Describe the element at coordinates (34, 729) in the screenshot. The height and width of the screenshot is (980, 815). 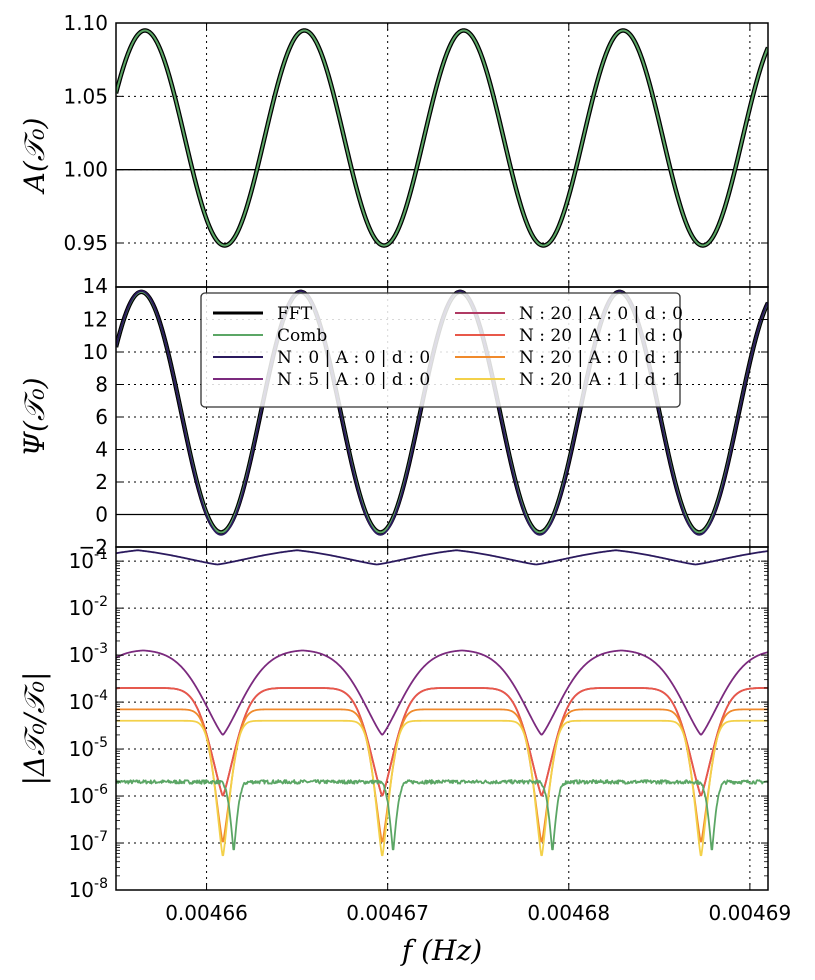
I see `y-axis-label-error: |Δ𝒯₀/𝒯₀|` at that location.